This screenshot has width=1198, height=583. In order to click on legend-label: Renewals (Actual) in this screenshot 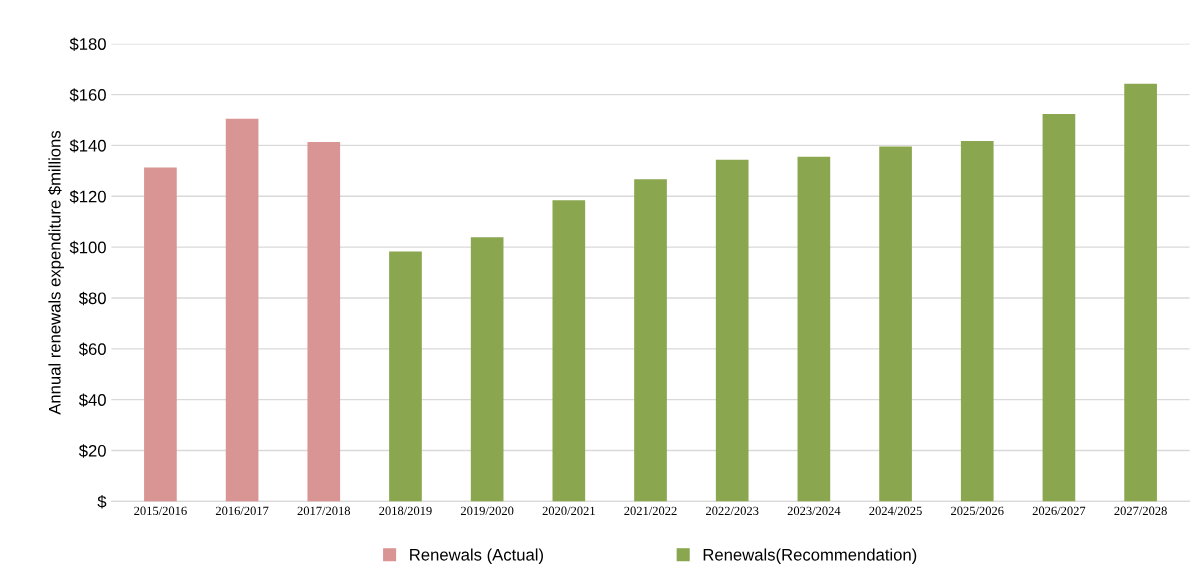, I will do `click(476, 556)`.